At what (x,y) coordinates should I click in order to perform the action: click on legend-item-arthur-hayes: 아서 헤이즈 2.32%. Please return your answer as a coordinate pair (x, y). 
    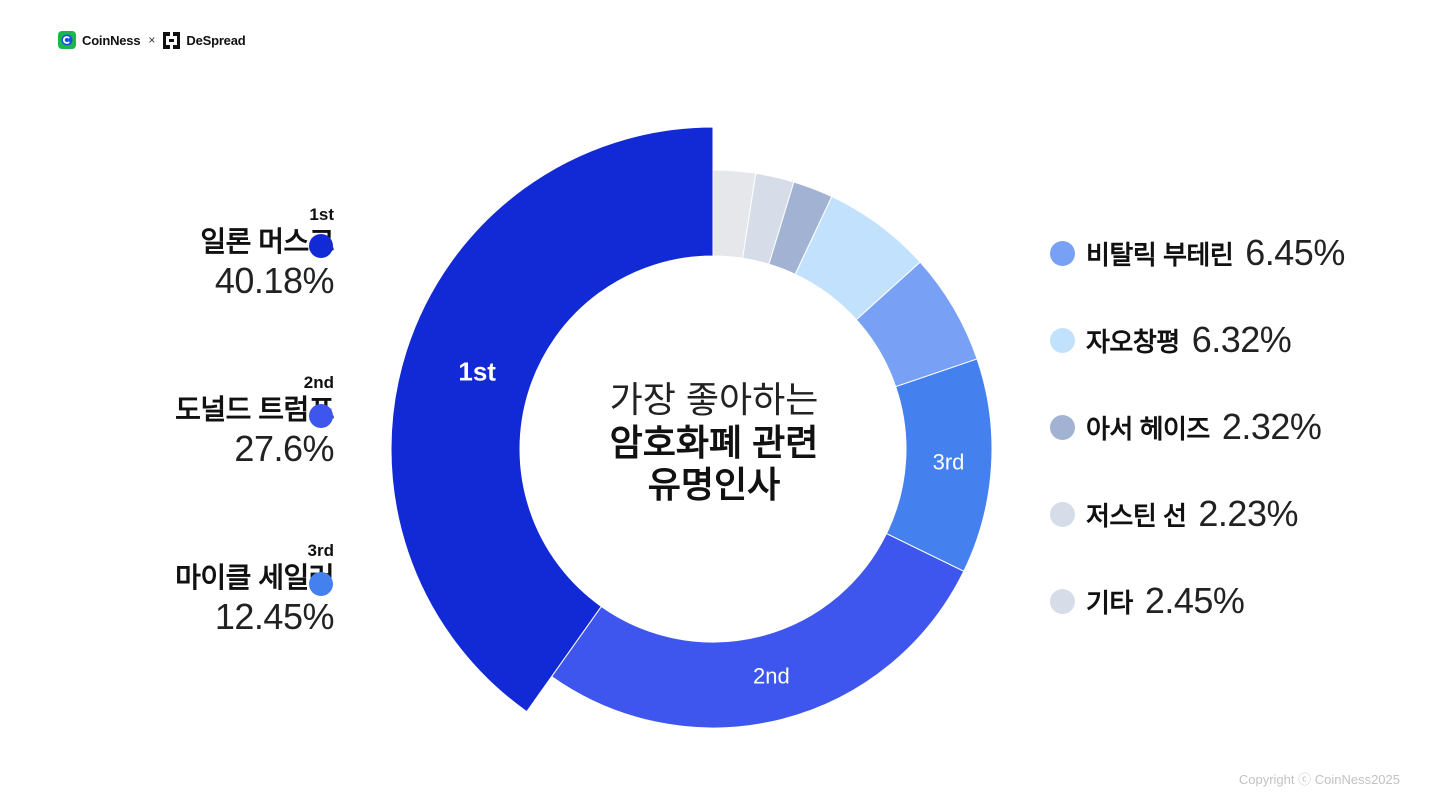
    Looking at the image, I should click on (1186, 427).